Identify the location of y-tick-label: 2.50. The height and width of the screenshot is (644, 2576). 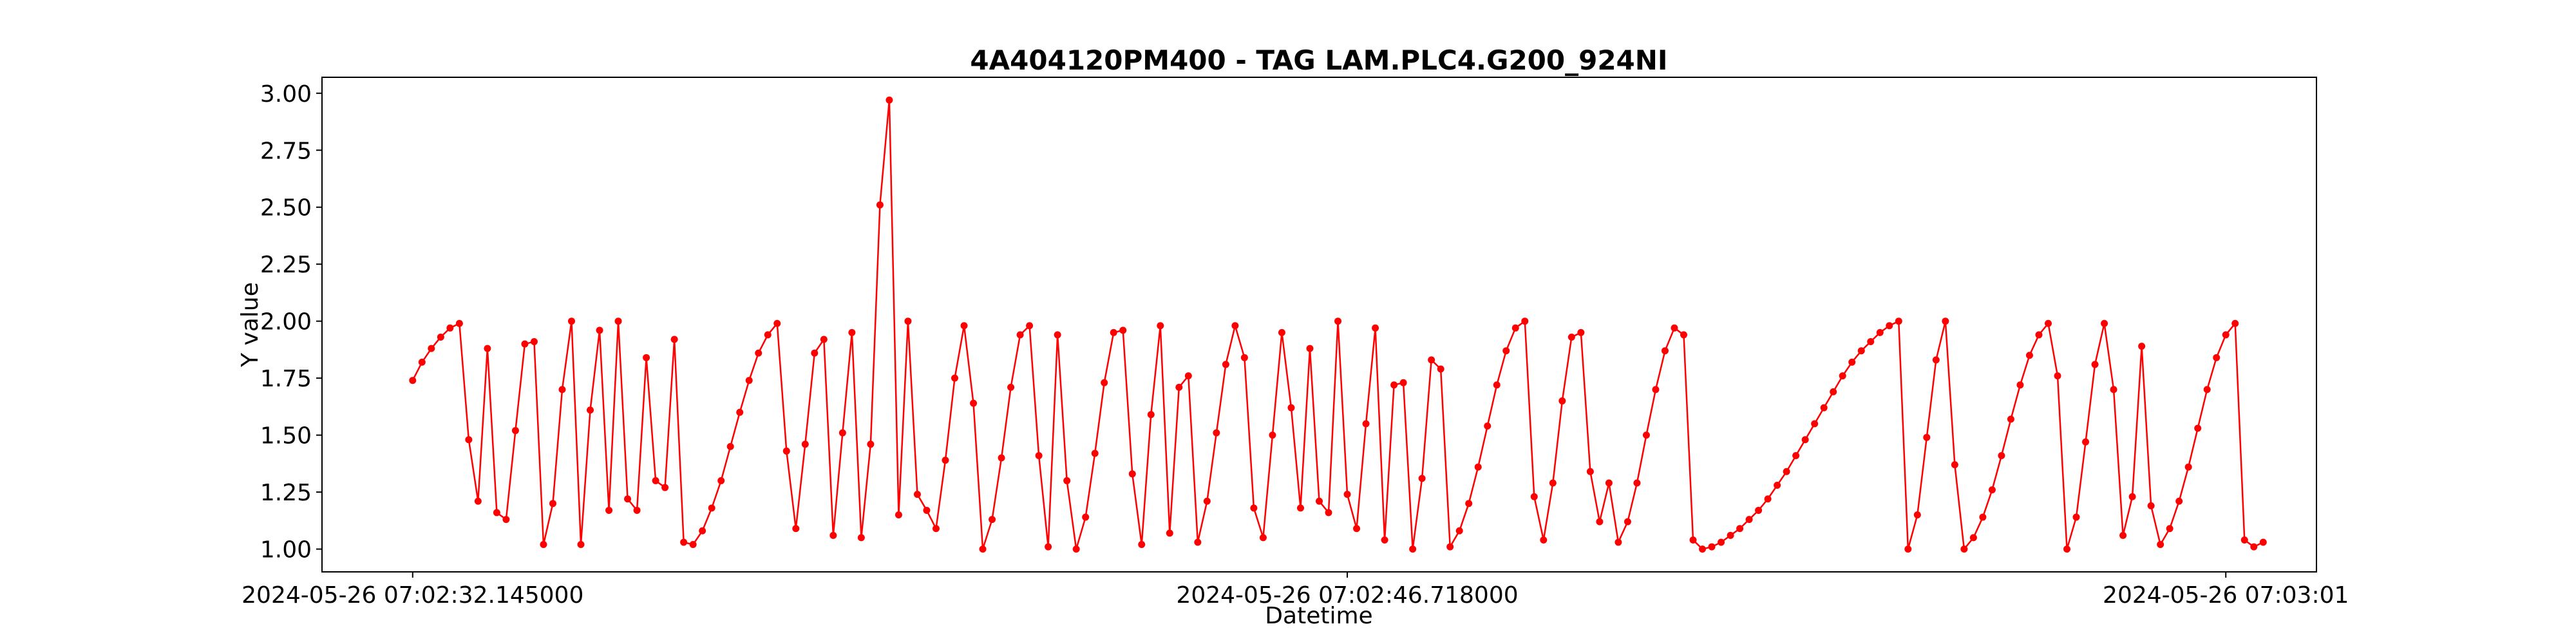
(286, 208).